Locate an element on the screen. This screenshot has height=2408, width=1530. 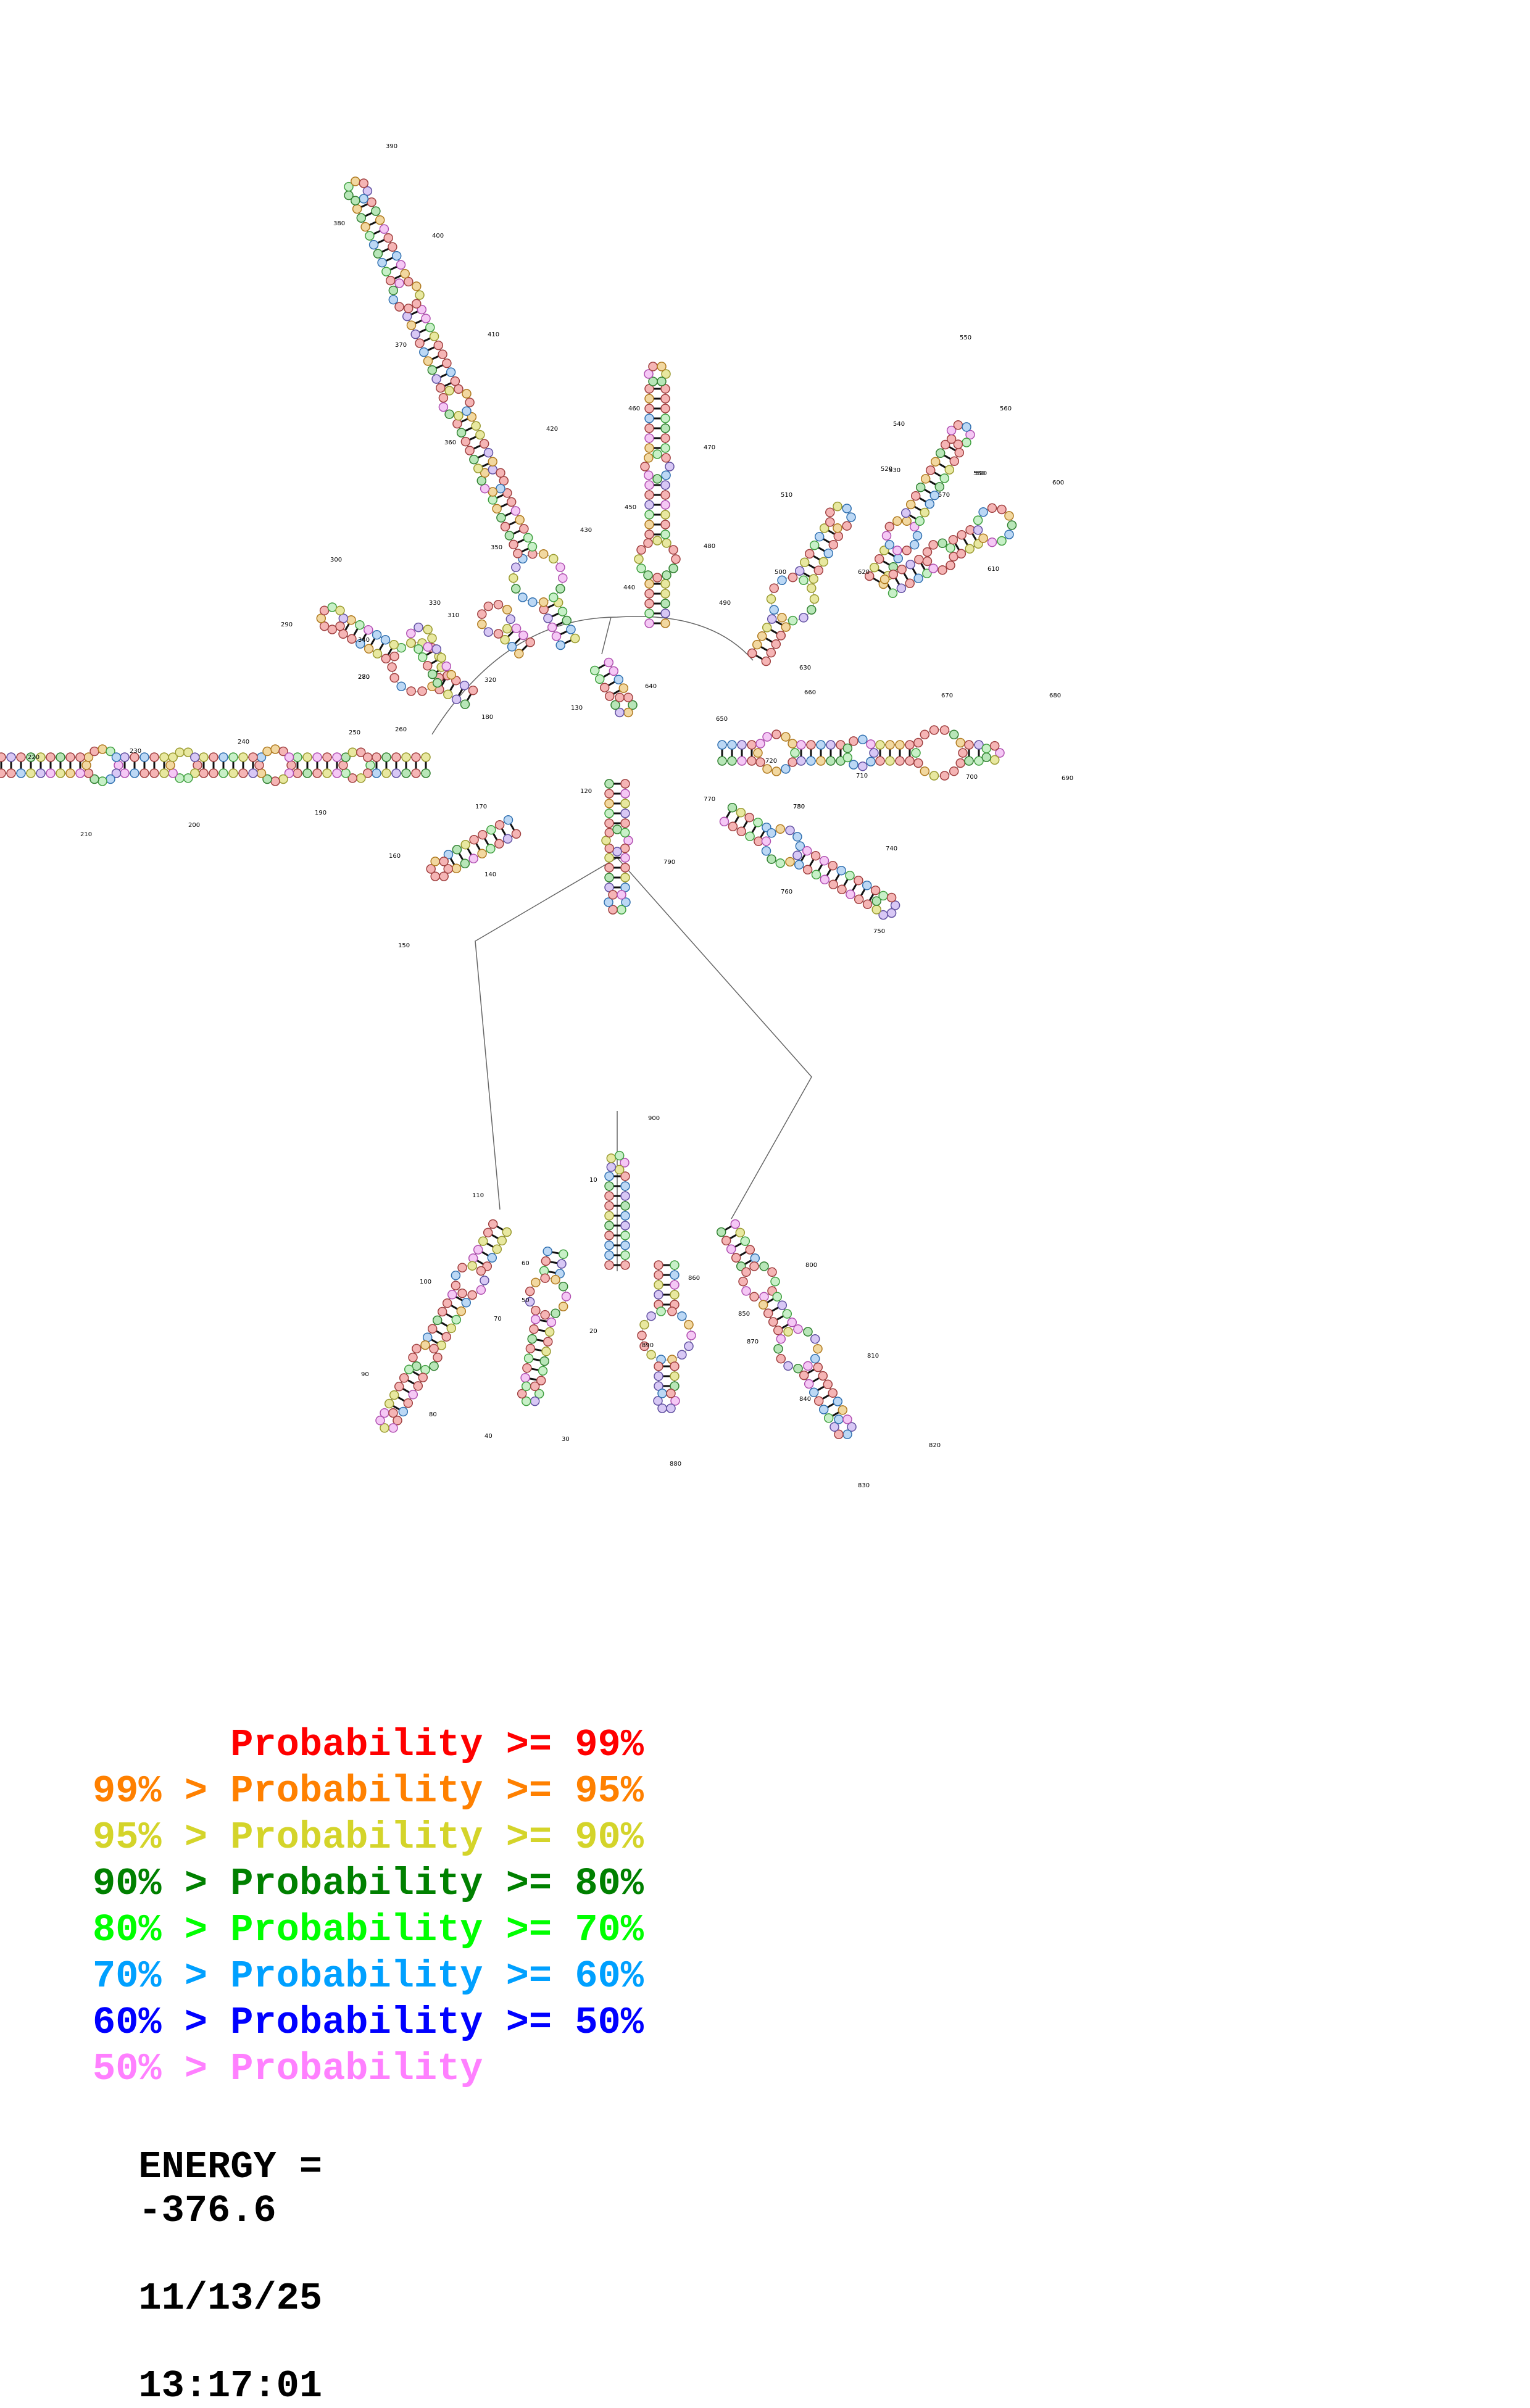
legend-label: Probability >= 99% is located at coordinates (437, 1745).